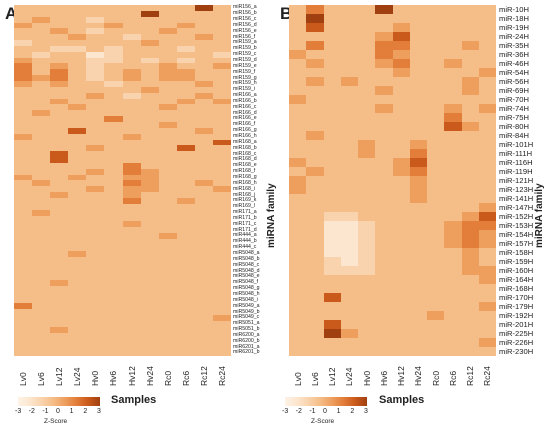 This screenshot has height=429, width=550. What do you see at coordinates (245, 83) in the screenshot?
I see `row-label-a: miR159_h` at bounding box center [245, 83].